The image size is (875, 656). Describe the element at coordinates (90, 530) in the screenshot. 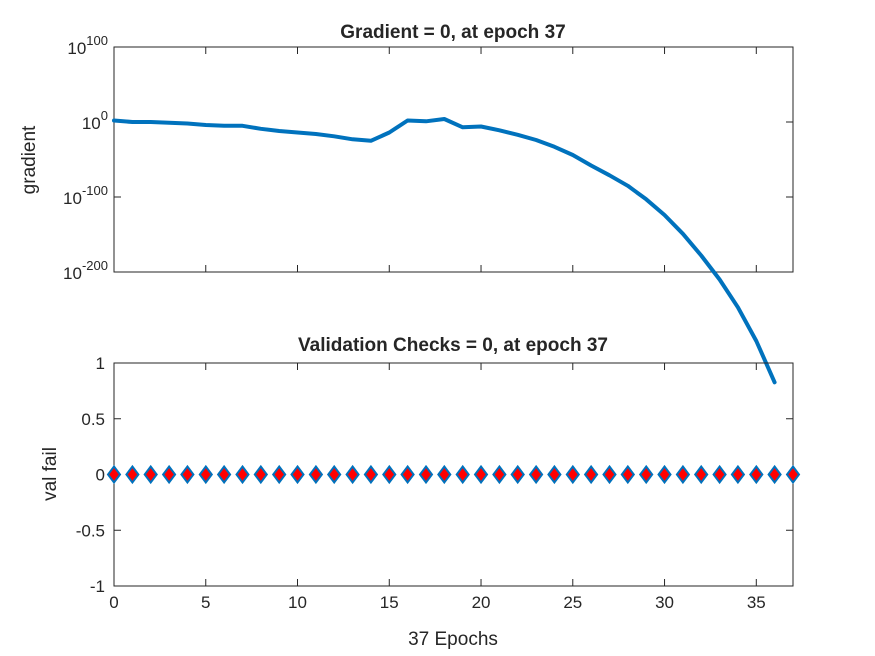

I see `validation-ytick-label: -0.5` at that location.